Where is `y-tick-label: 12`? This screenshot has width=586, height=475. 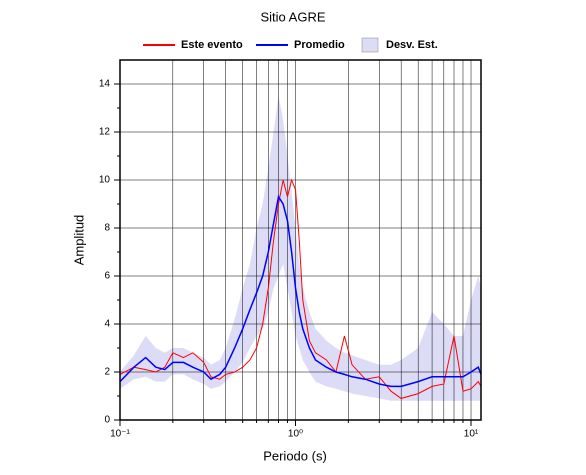
y-tick-label: 12 is located at coordinates (105, 132).